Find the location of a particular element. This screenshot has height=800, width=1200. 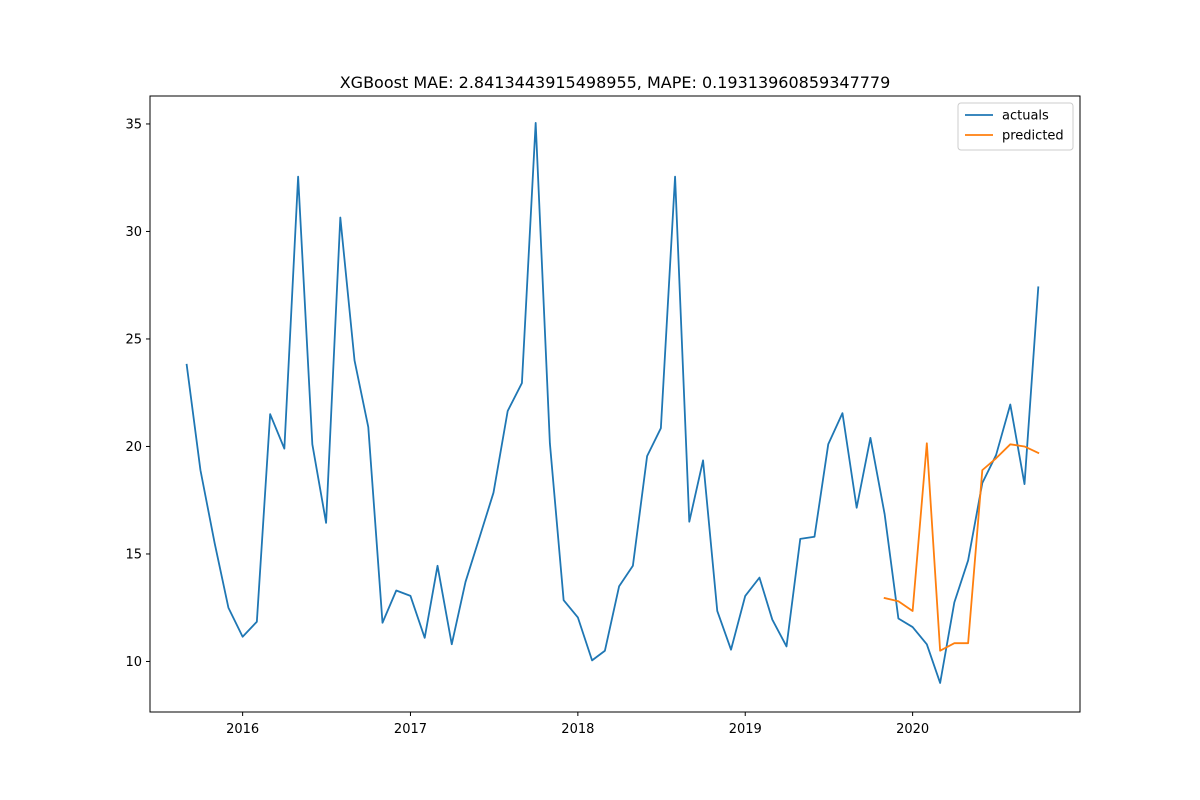

legend-label-predicted: predicted is located at coordinates (1033, 136).